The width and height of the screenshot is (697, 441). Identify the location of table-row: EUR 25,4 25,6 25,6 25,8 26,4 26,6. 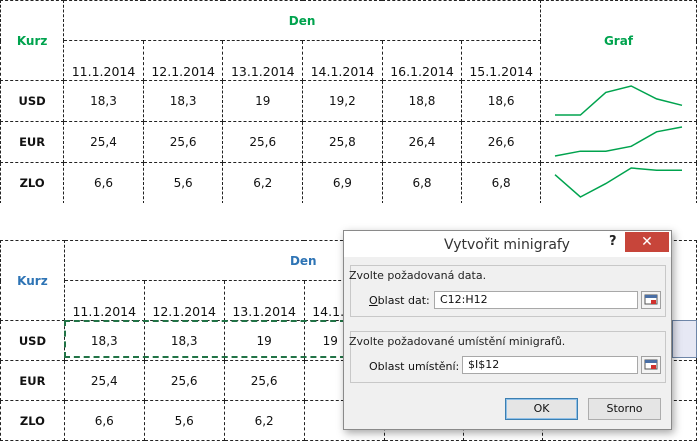
(348, 142).